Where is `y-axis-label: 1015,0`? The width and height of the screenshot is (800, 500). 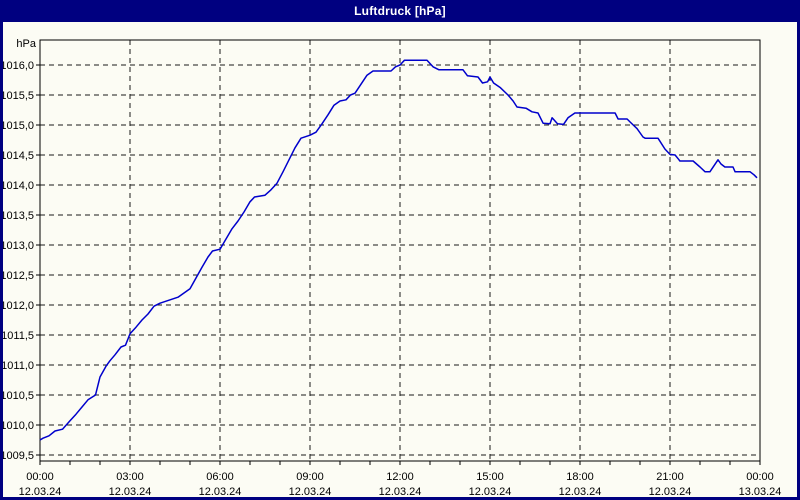 y-axis-label: 1015,0 is located at coordinates (17, 126).